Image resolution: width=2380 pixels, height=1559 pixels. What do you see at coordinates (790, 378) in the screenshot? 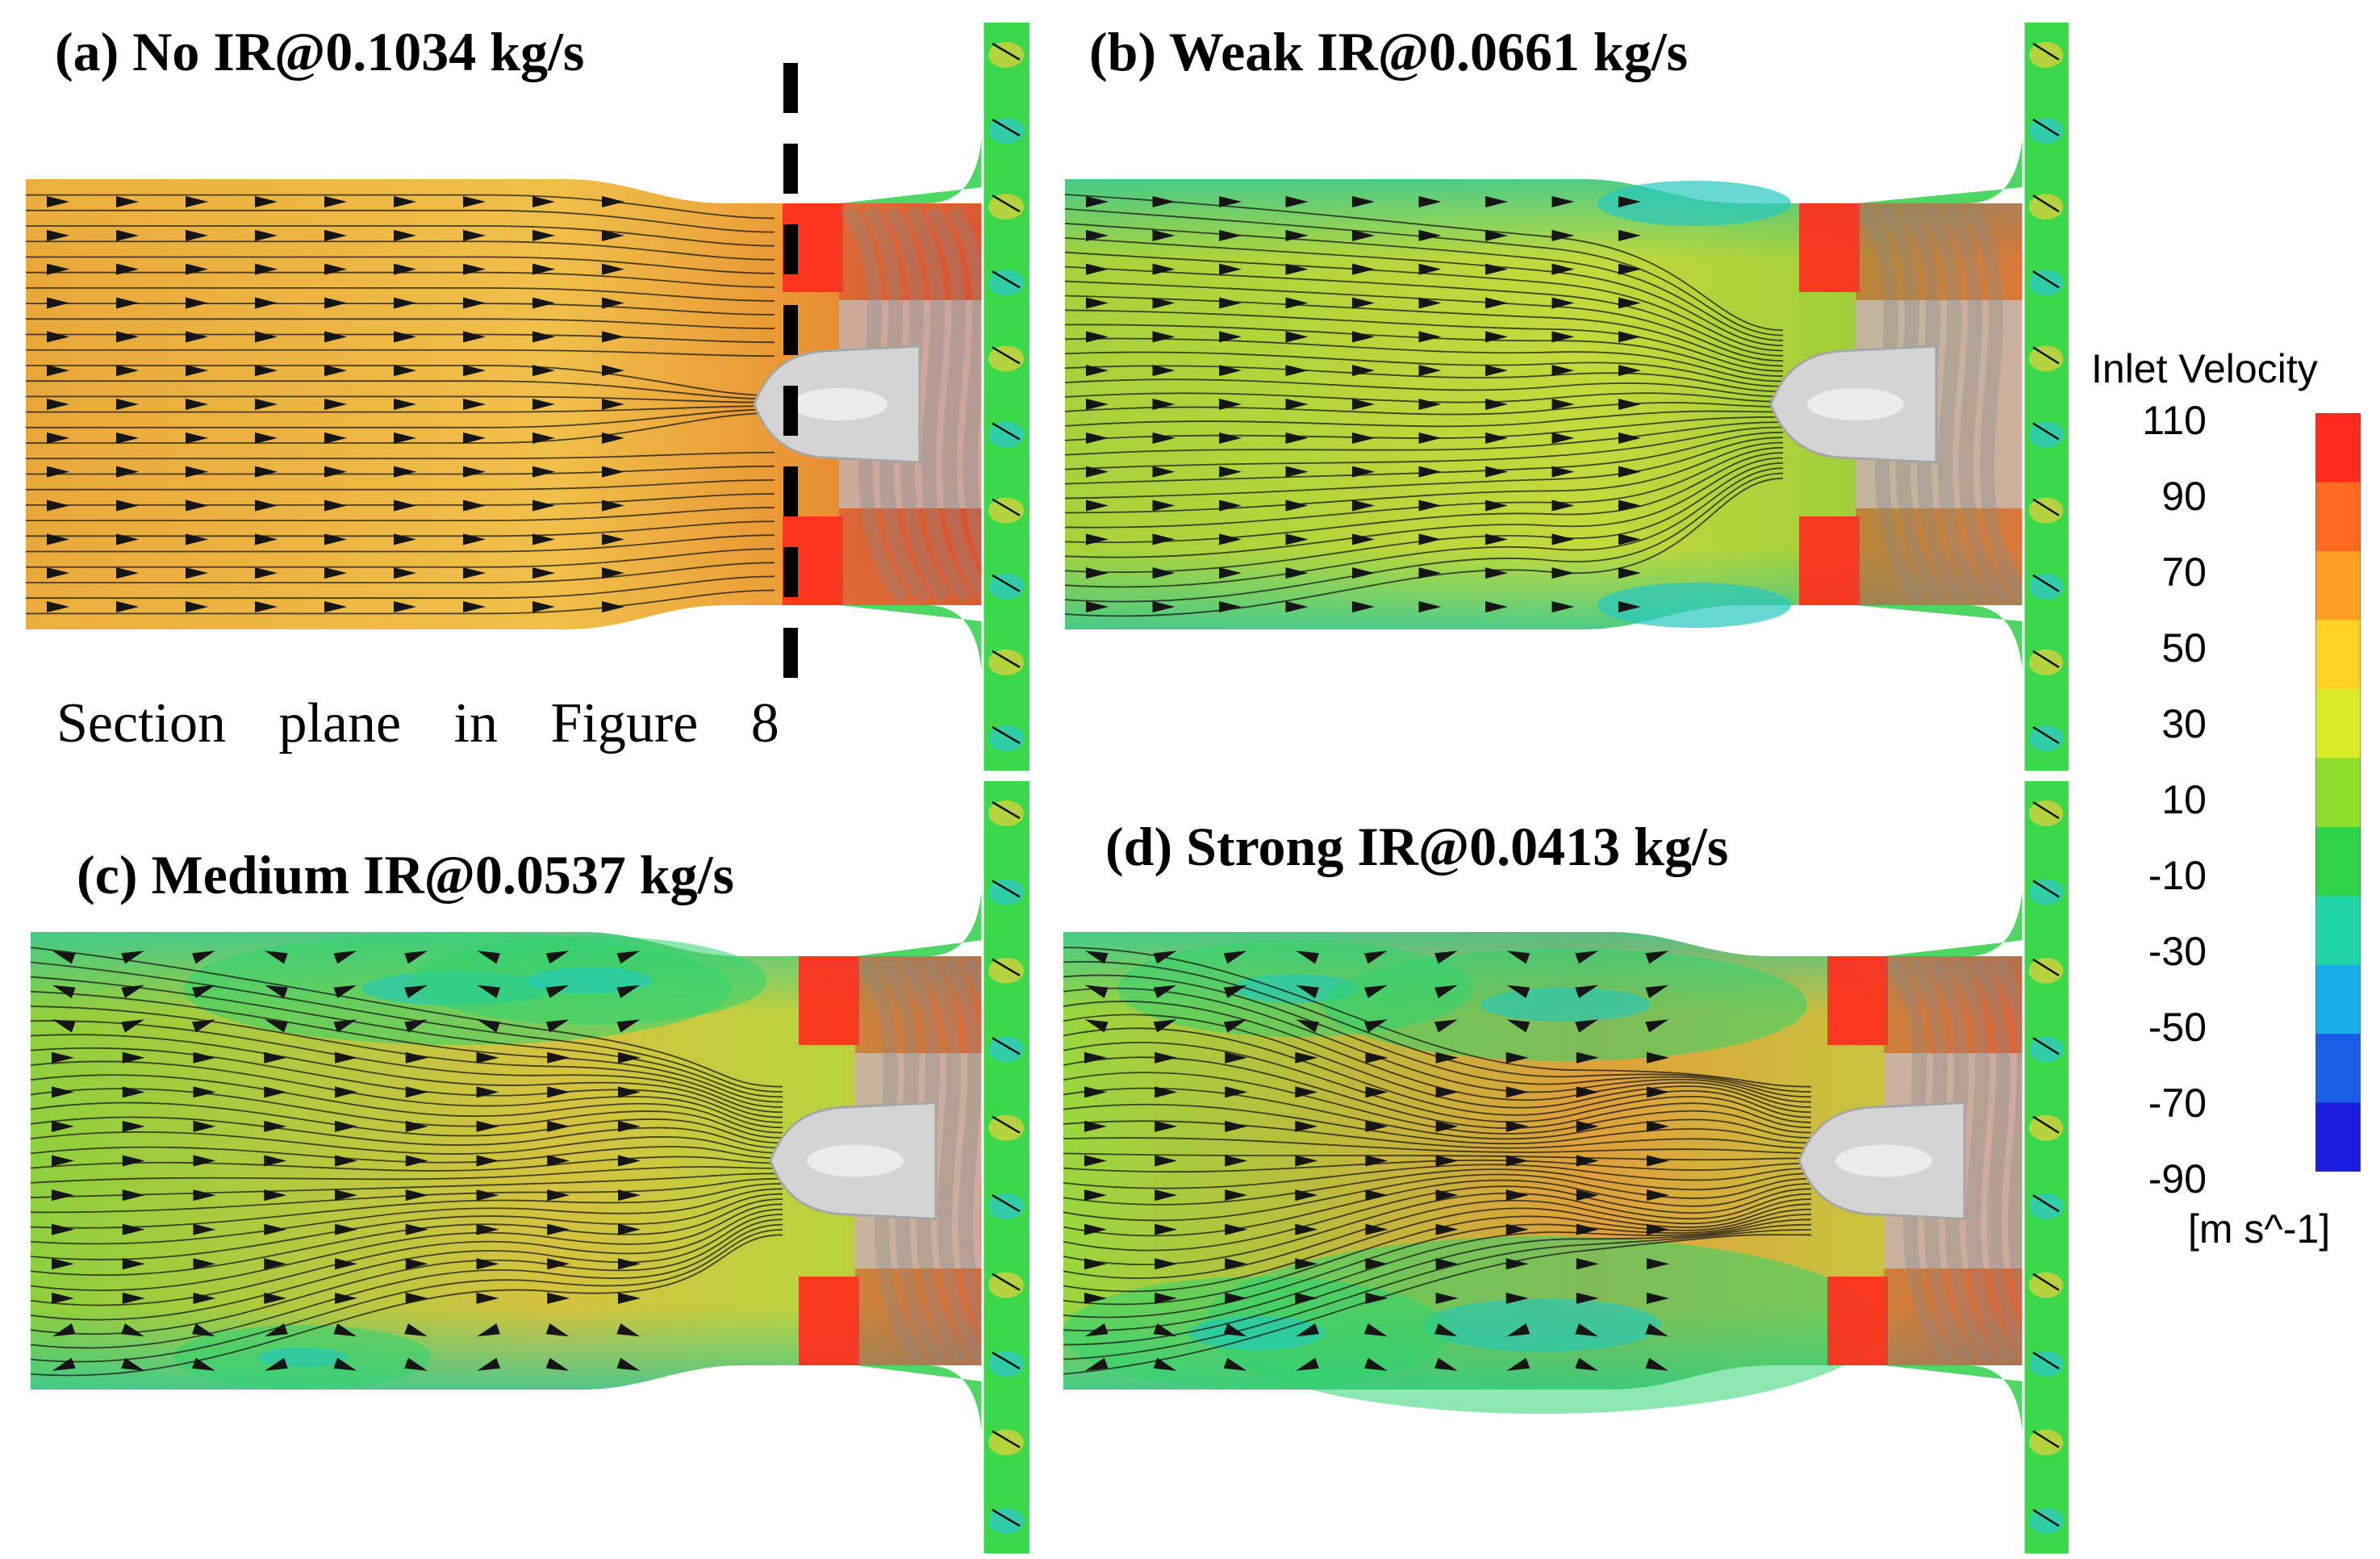
I see `section-plane-dashed-line` at bounding box center [790, 378].